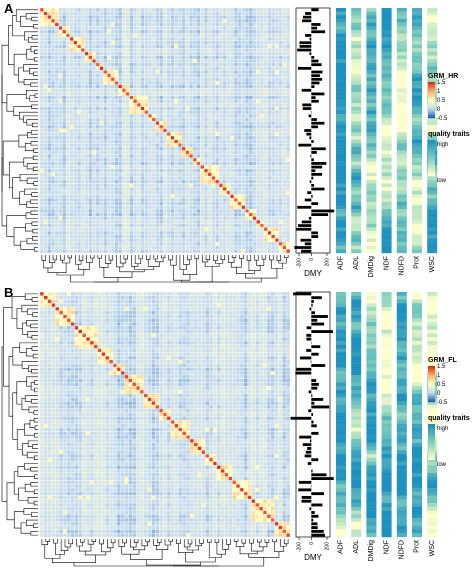 This screenshot has height=568, width=474. I want to click on trait-label: NDF, so click(386, 263).